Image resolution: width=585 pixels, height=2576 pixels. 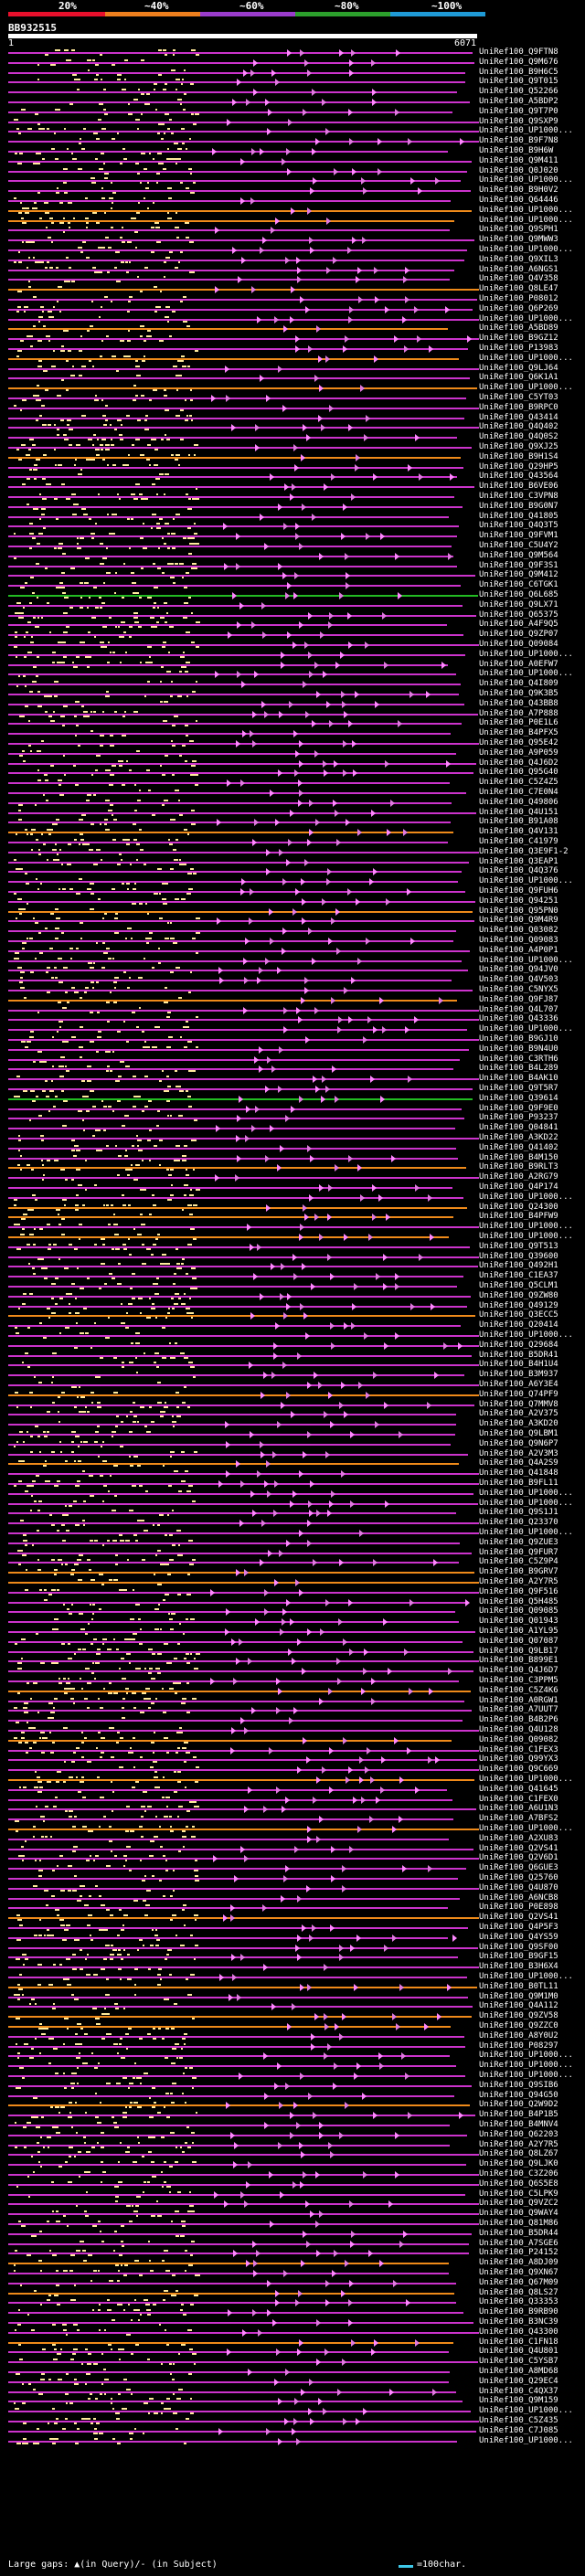 What do you see at coordinates (518, 1927) in the screenshot?
I see `hit-label: UniRef100_Q4P5F3` at bounding box center [518, 1927].